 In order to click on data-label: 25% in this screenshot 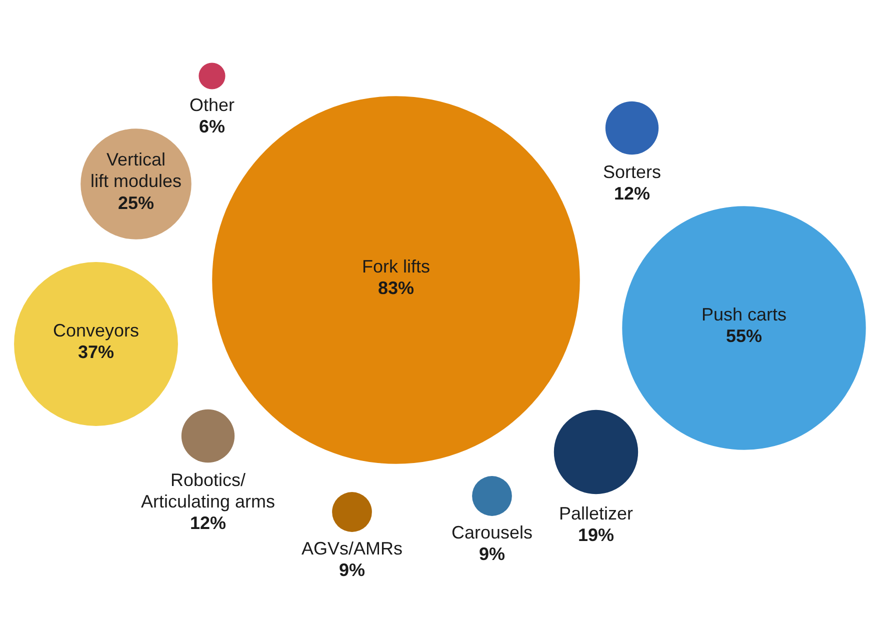, I will do `click(136, 202)`.